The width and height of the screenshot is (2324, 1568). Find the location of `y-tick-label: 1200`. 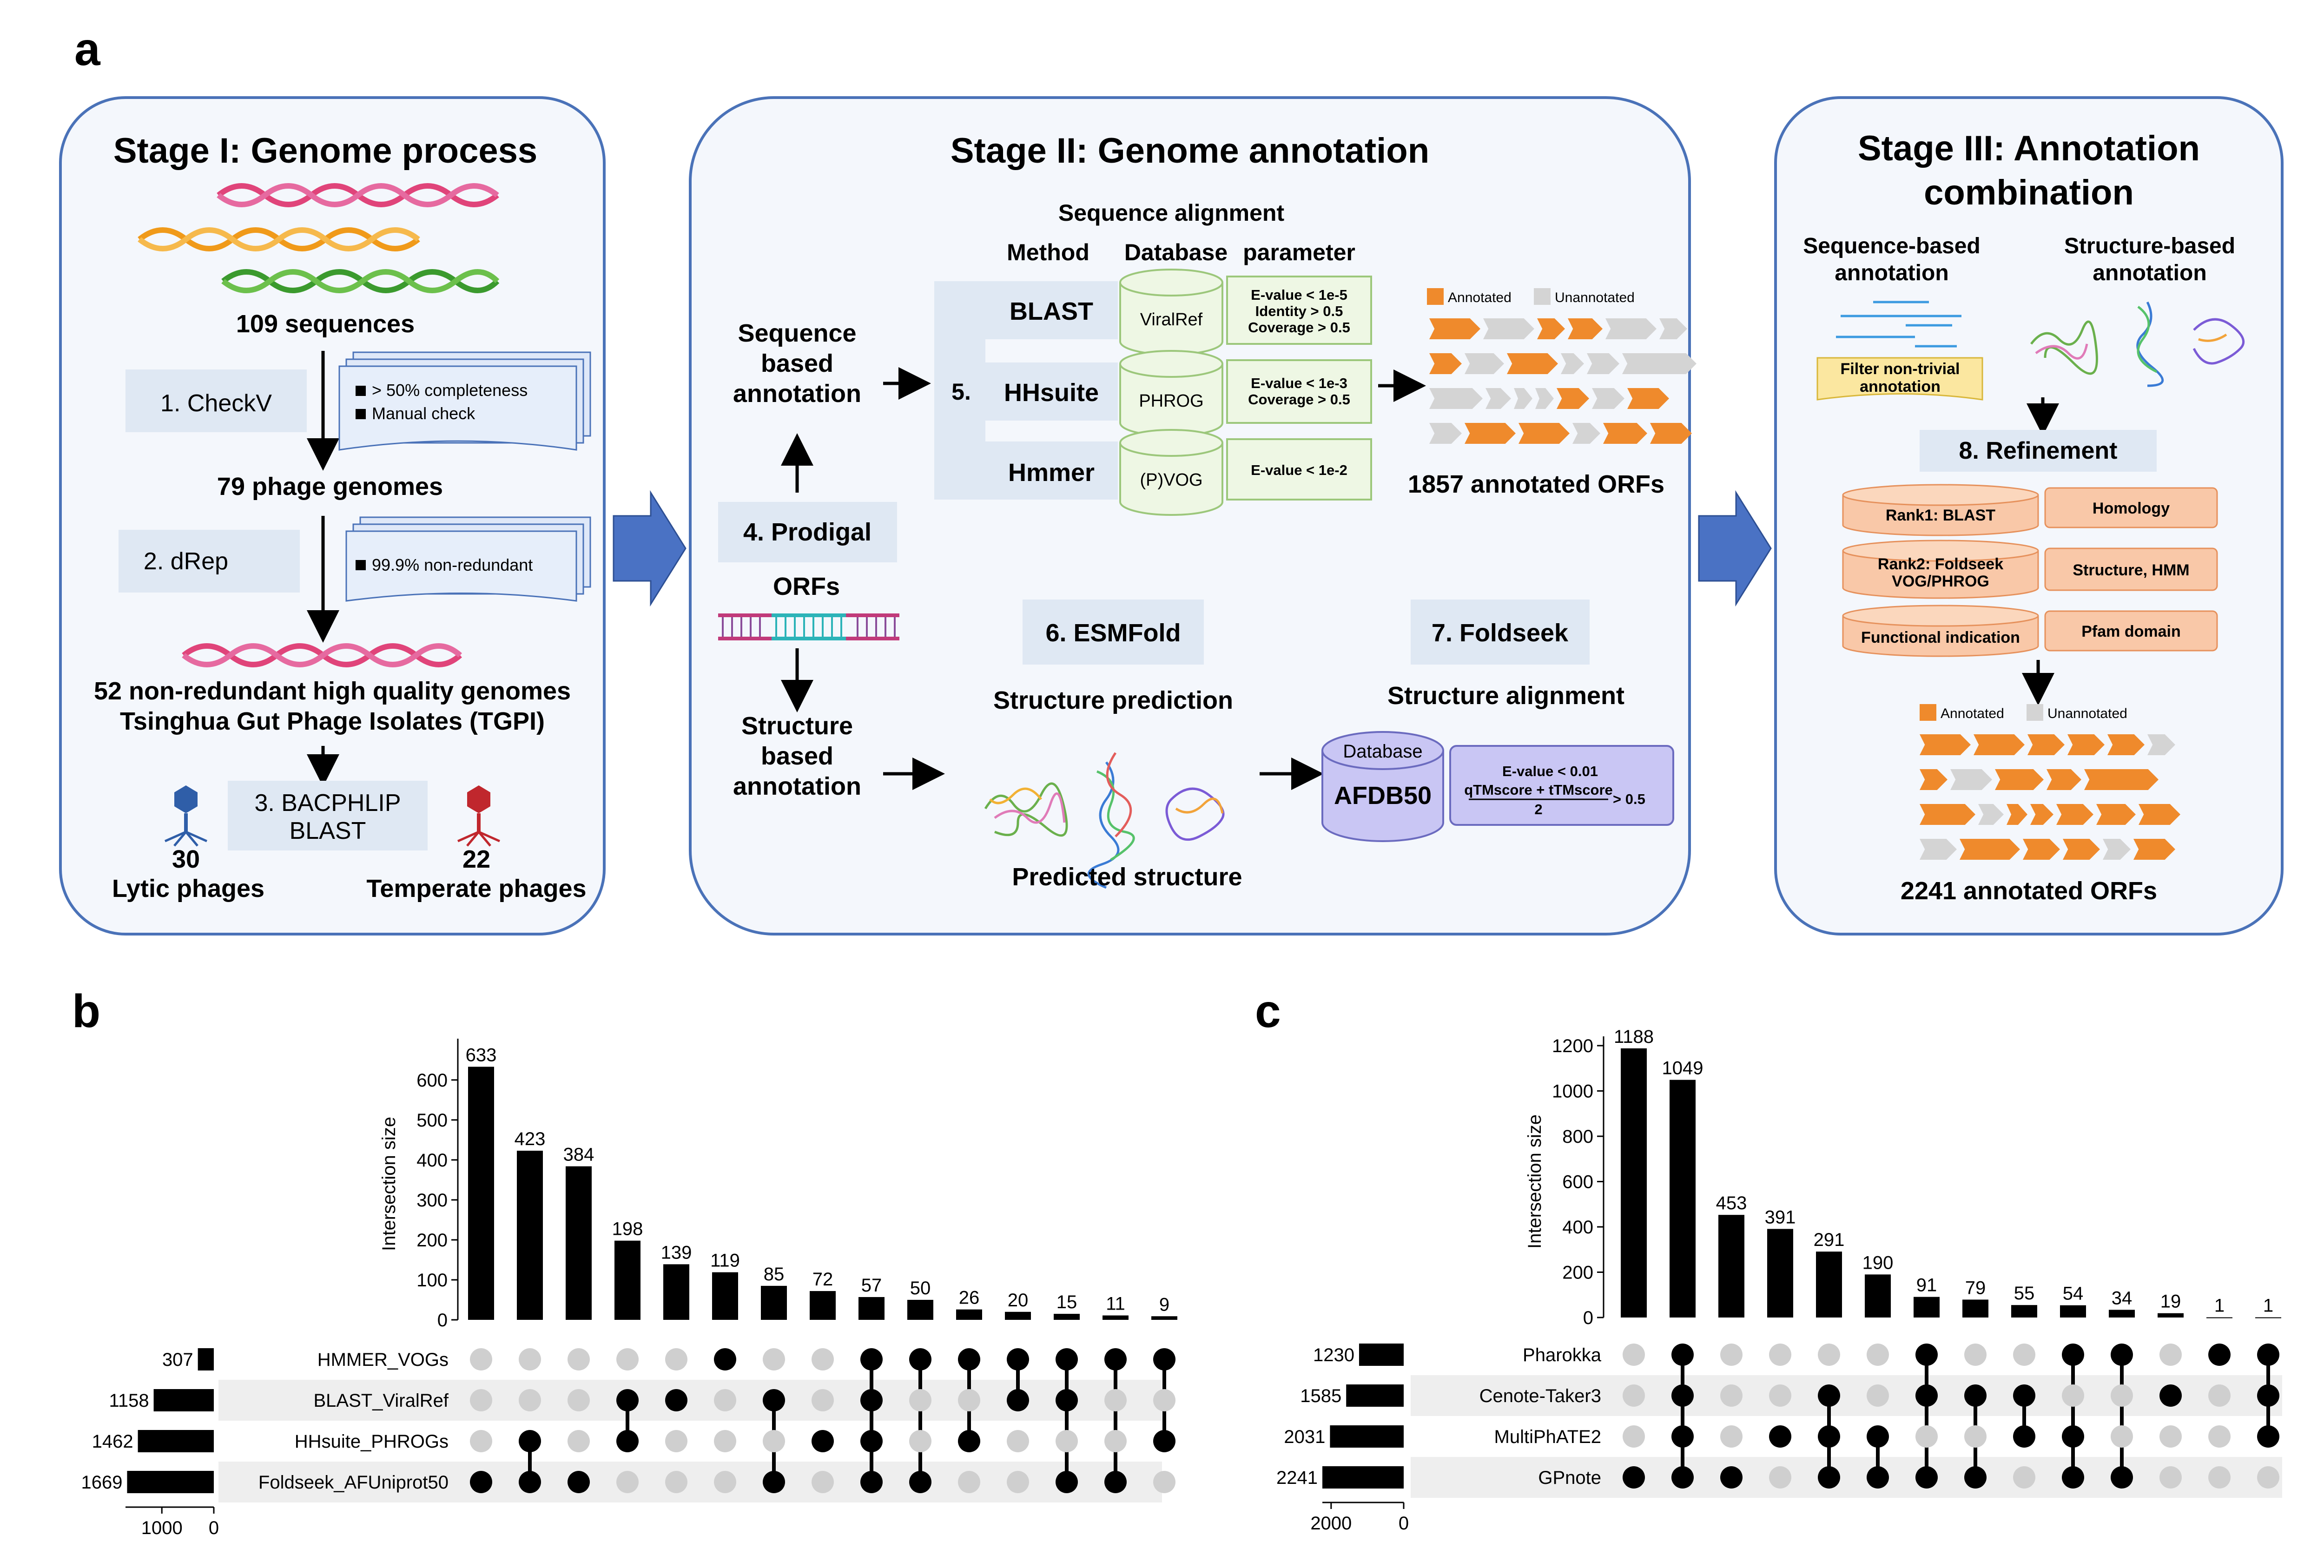

y-tick-label: 1200 is located at coordinates (1572, 1046).